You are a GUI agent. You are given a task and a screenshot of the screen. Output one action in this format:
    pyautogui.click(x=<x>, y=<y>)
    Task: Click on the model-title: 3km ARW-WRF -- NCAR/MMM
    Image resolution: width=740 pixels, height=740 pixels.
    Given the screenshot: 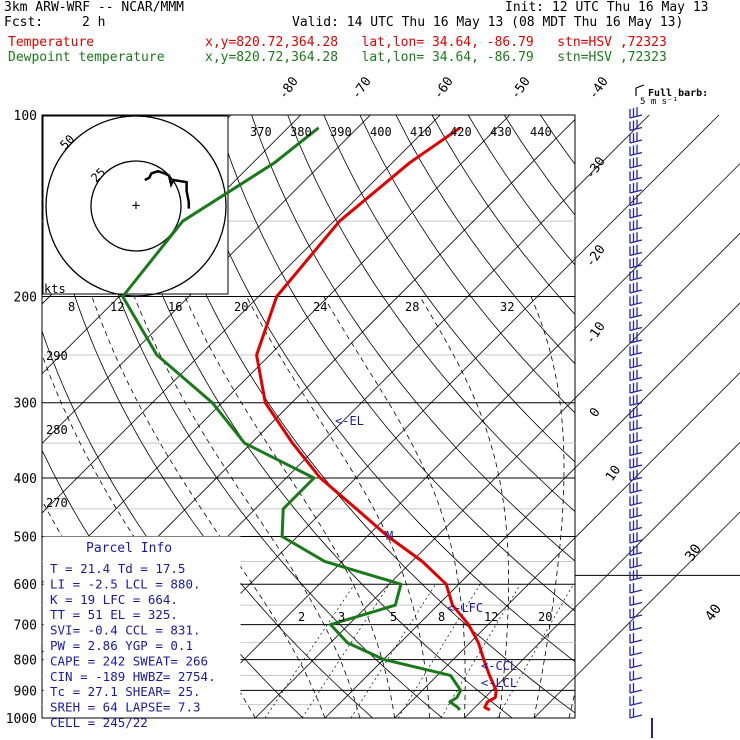 What is the action you would take?
    pyautogui.click(x=94, y=7)
    